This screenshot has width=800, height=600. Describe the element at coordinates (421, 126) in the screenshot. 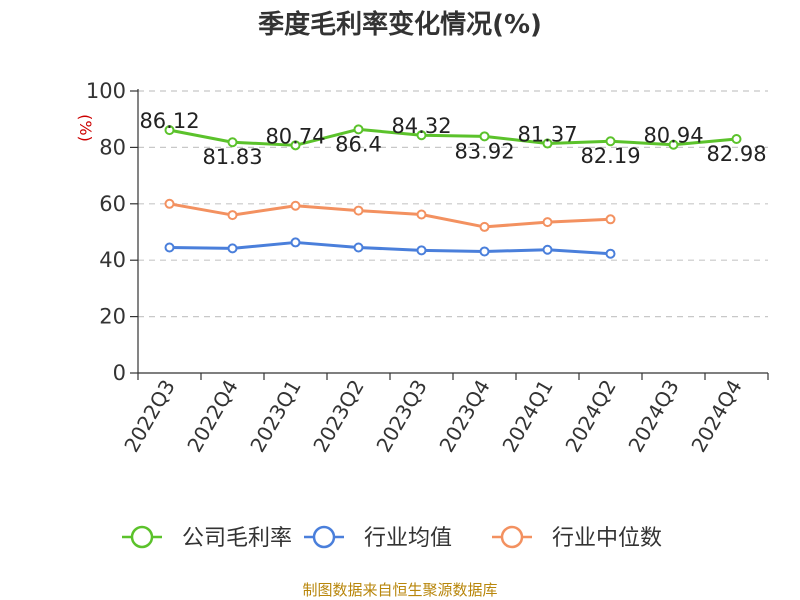

I see `data-label: 84.32` at that location.